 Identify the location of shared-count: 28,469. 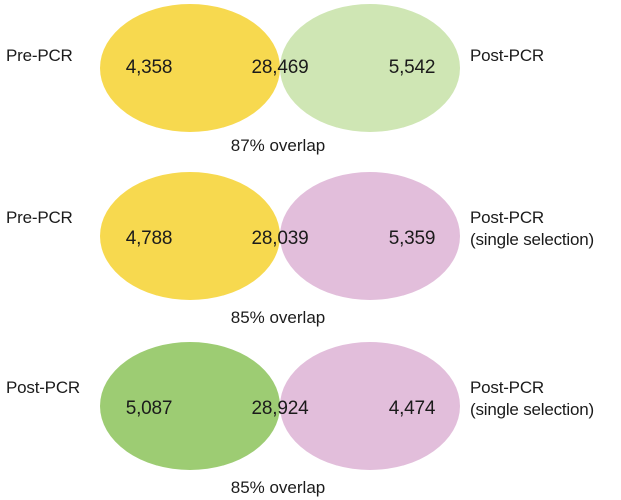
(280, 67).